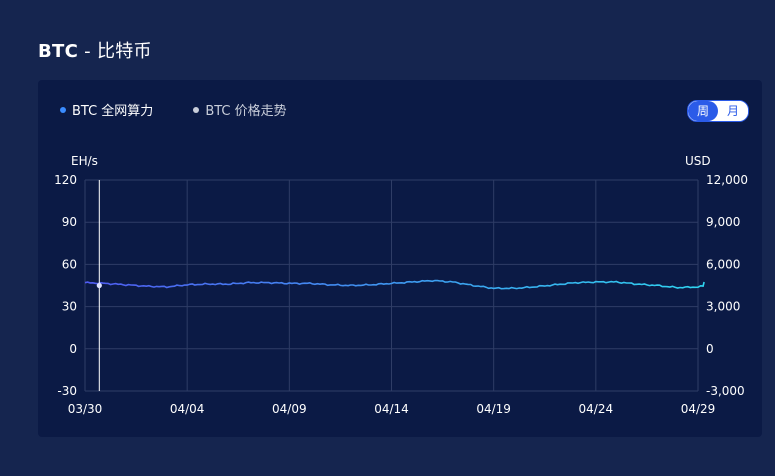 This screenshot has height=476, width=775. Describe the element at coordinates (84, 161) in the screenshot. I see `left-axis-unit: EH/s` at that location.